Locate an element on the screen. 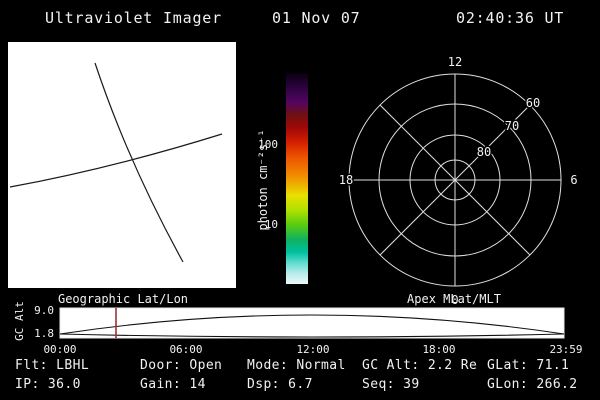 Image resolution: width=600 pixels, height=400 pixels. strip-chart-frame is located at coordinates (312, 323).